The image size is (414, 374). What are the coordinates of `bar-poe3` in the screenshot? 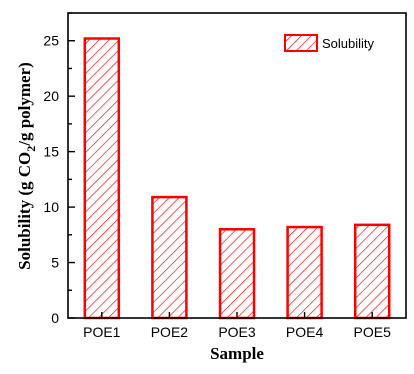 It's located at (237, 274).